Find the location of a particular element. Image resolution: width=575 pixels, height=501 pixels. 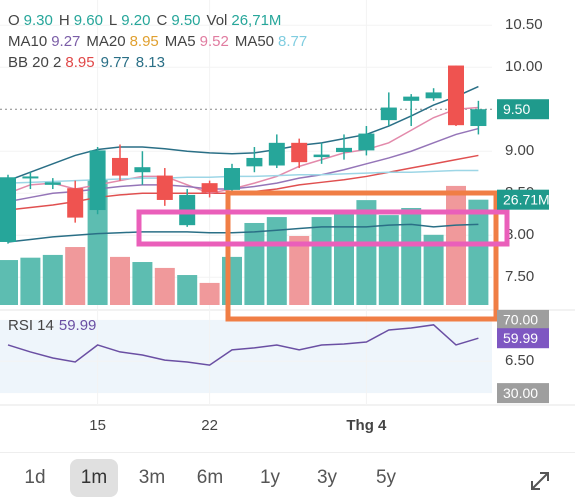

rsi-label: RSI 14 59.99 is located at coordinates (52, 325).